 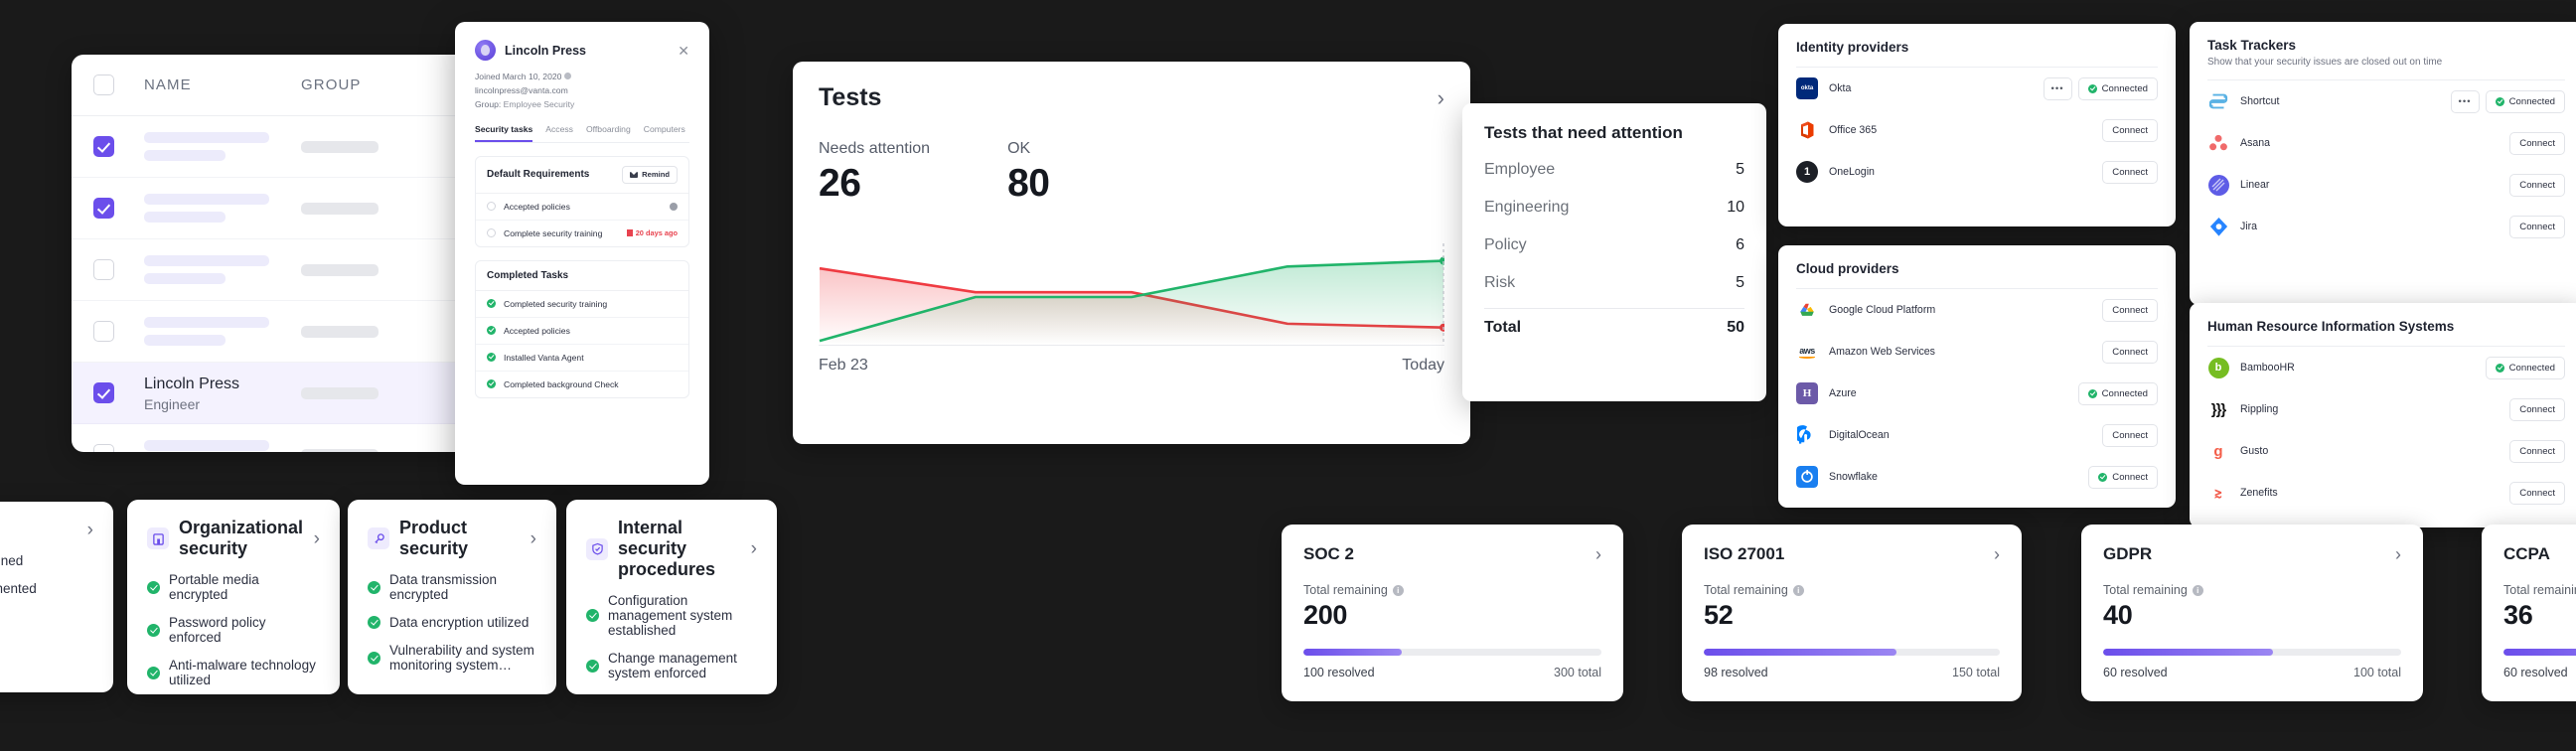 What do you see at coordinates (2518, 615) in the screenshot?
I see `framework-remaining-value: 36` at bounding box center [2518, 615].